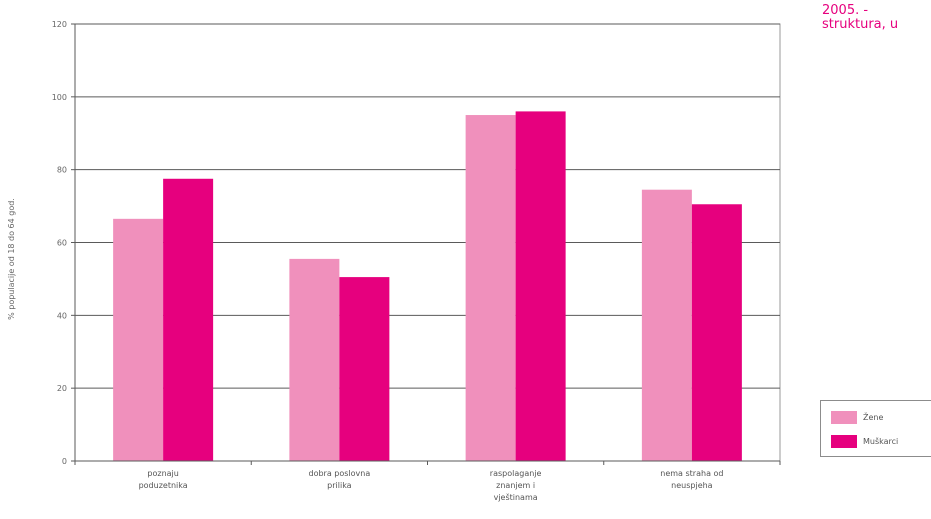  Describe the element at coordinates (59, 97) in the screenshot. I see `y-tick-label: 100` at that location.